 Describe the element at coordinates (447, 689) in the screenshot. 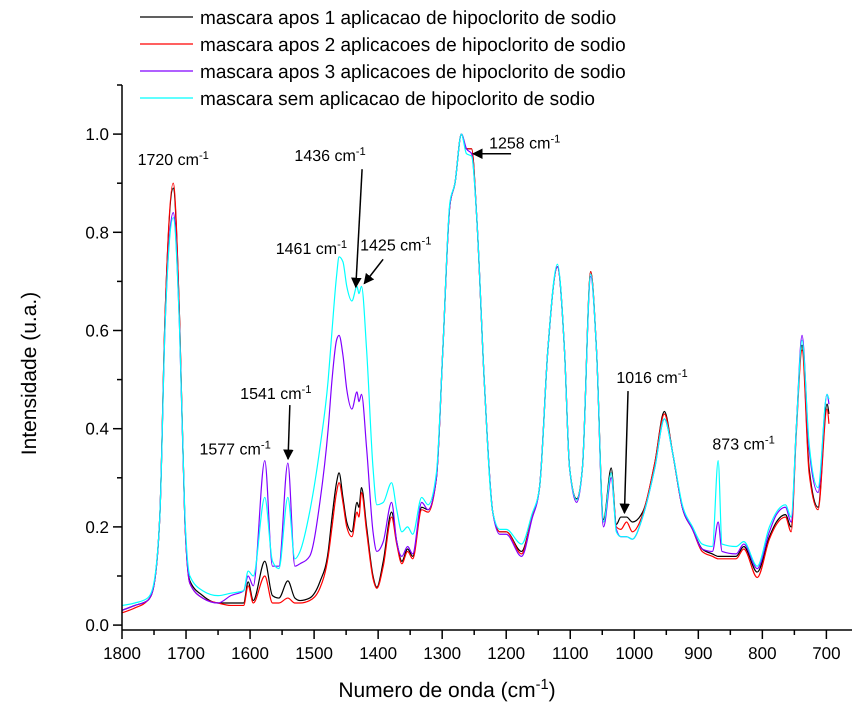

I see `x-axis-title: Numero de onda (cm$^{-1}$)` at that location.